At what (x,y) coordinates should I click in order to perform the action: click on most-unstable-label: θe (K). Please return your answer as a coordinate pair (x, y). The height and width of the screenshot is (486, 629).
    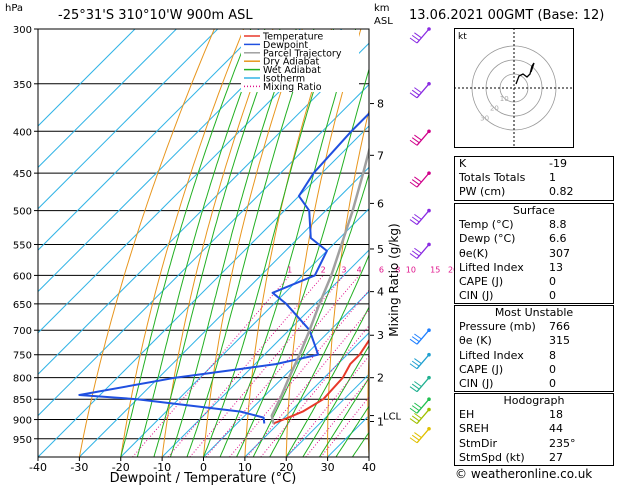
    Looking at the image, I should click on (475, 341).